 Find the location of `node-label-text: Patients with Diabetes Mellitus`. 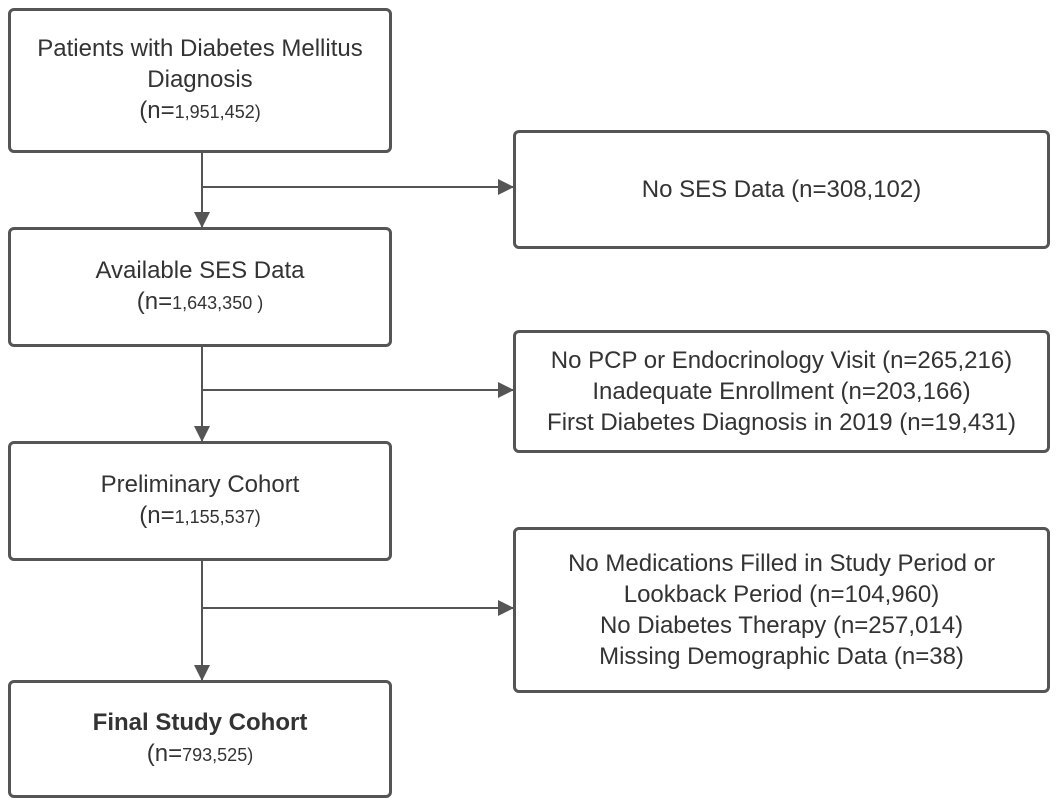

node-label-text: Patients with Diabetes Mellitus is located at coordinates (200, 48).